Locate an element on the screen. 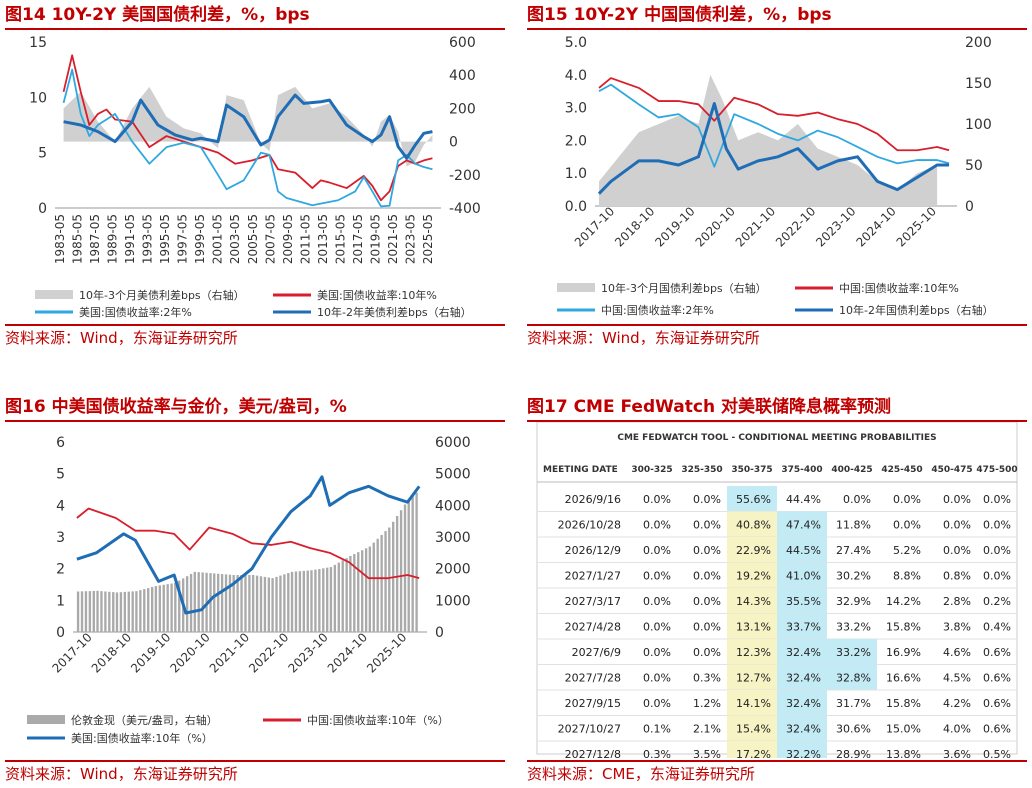 The width and height of the screenshot is (1032, 788). fig15-xtick: 2022-10 is located at coordinates (795, 226).